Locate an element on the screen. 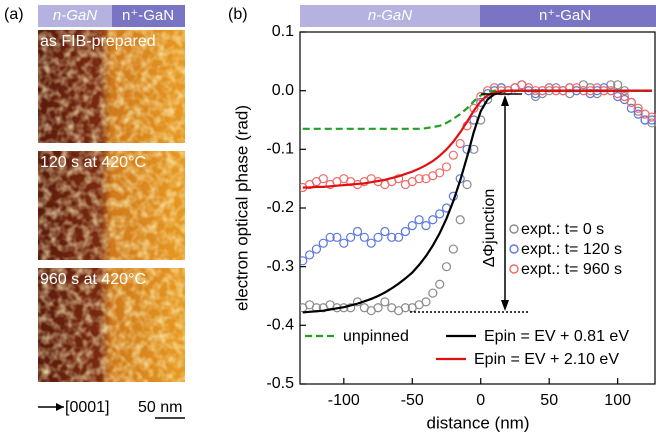  x-tick-label: -50 is located at coordinates (412, 400).